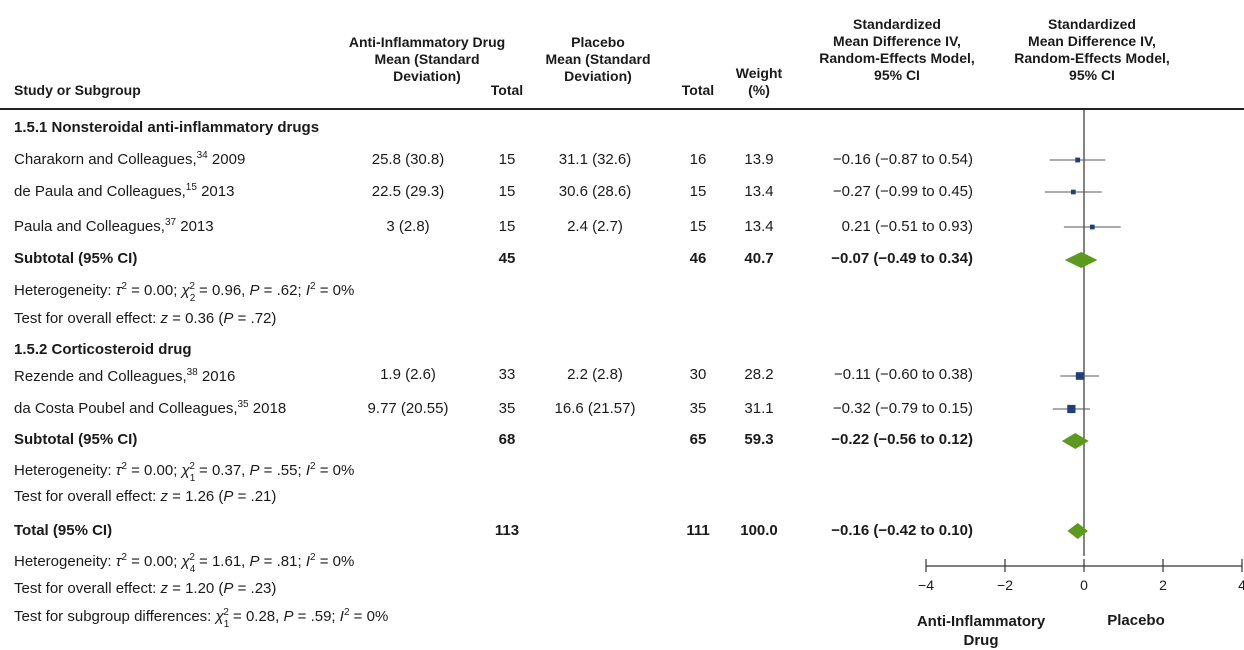 The image size is (1244, 650). I want to click on weight: 31.1, so click(759, 408).